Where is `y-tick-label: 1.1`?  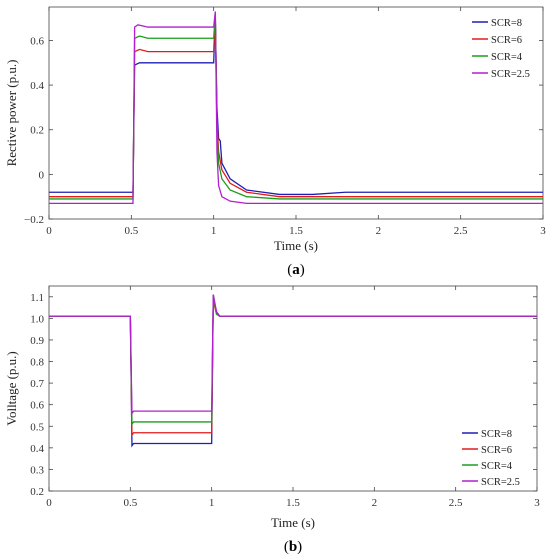
y-tick-label: 1.1 is located at coordinates (37, 298).